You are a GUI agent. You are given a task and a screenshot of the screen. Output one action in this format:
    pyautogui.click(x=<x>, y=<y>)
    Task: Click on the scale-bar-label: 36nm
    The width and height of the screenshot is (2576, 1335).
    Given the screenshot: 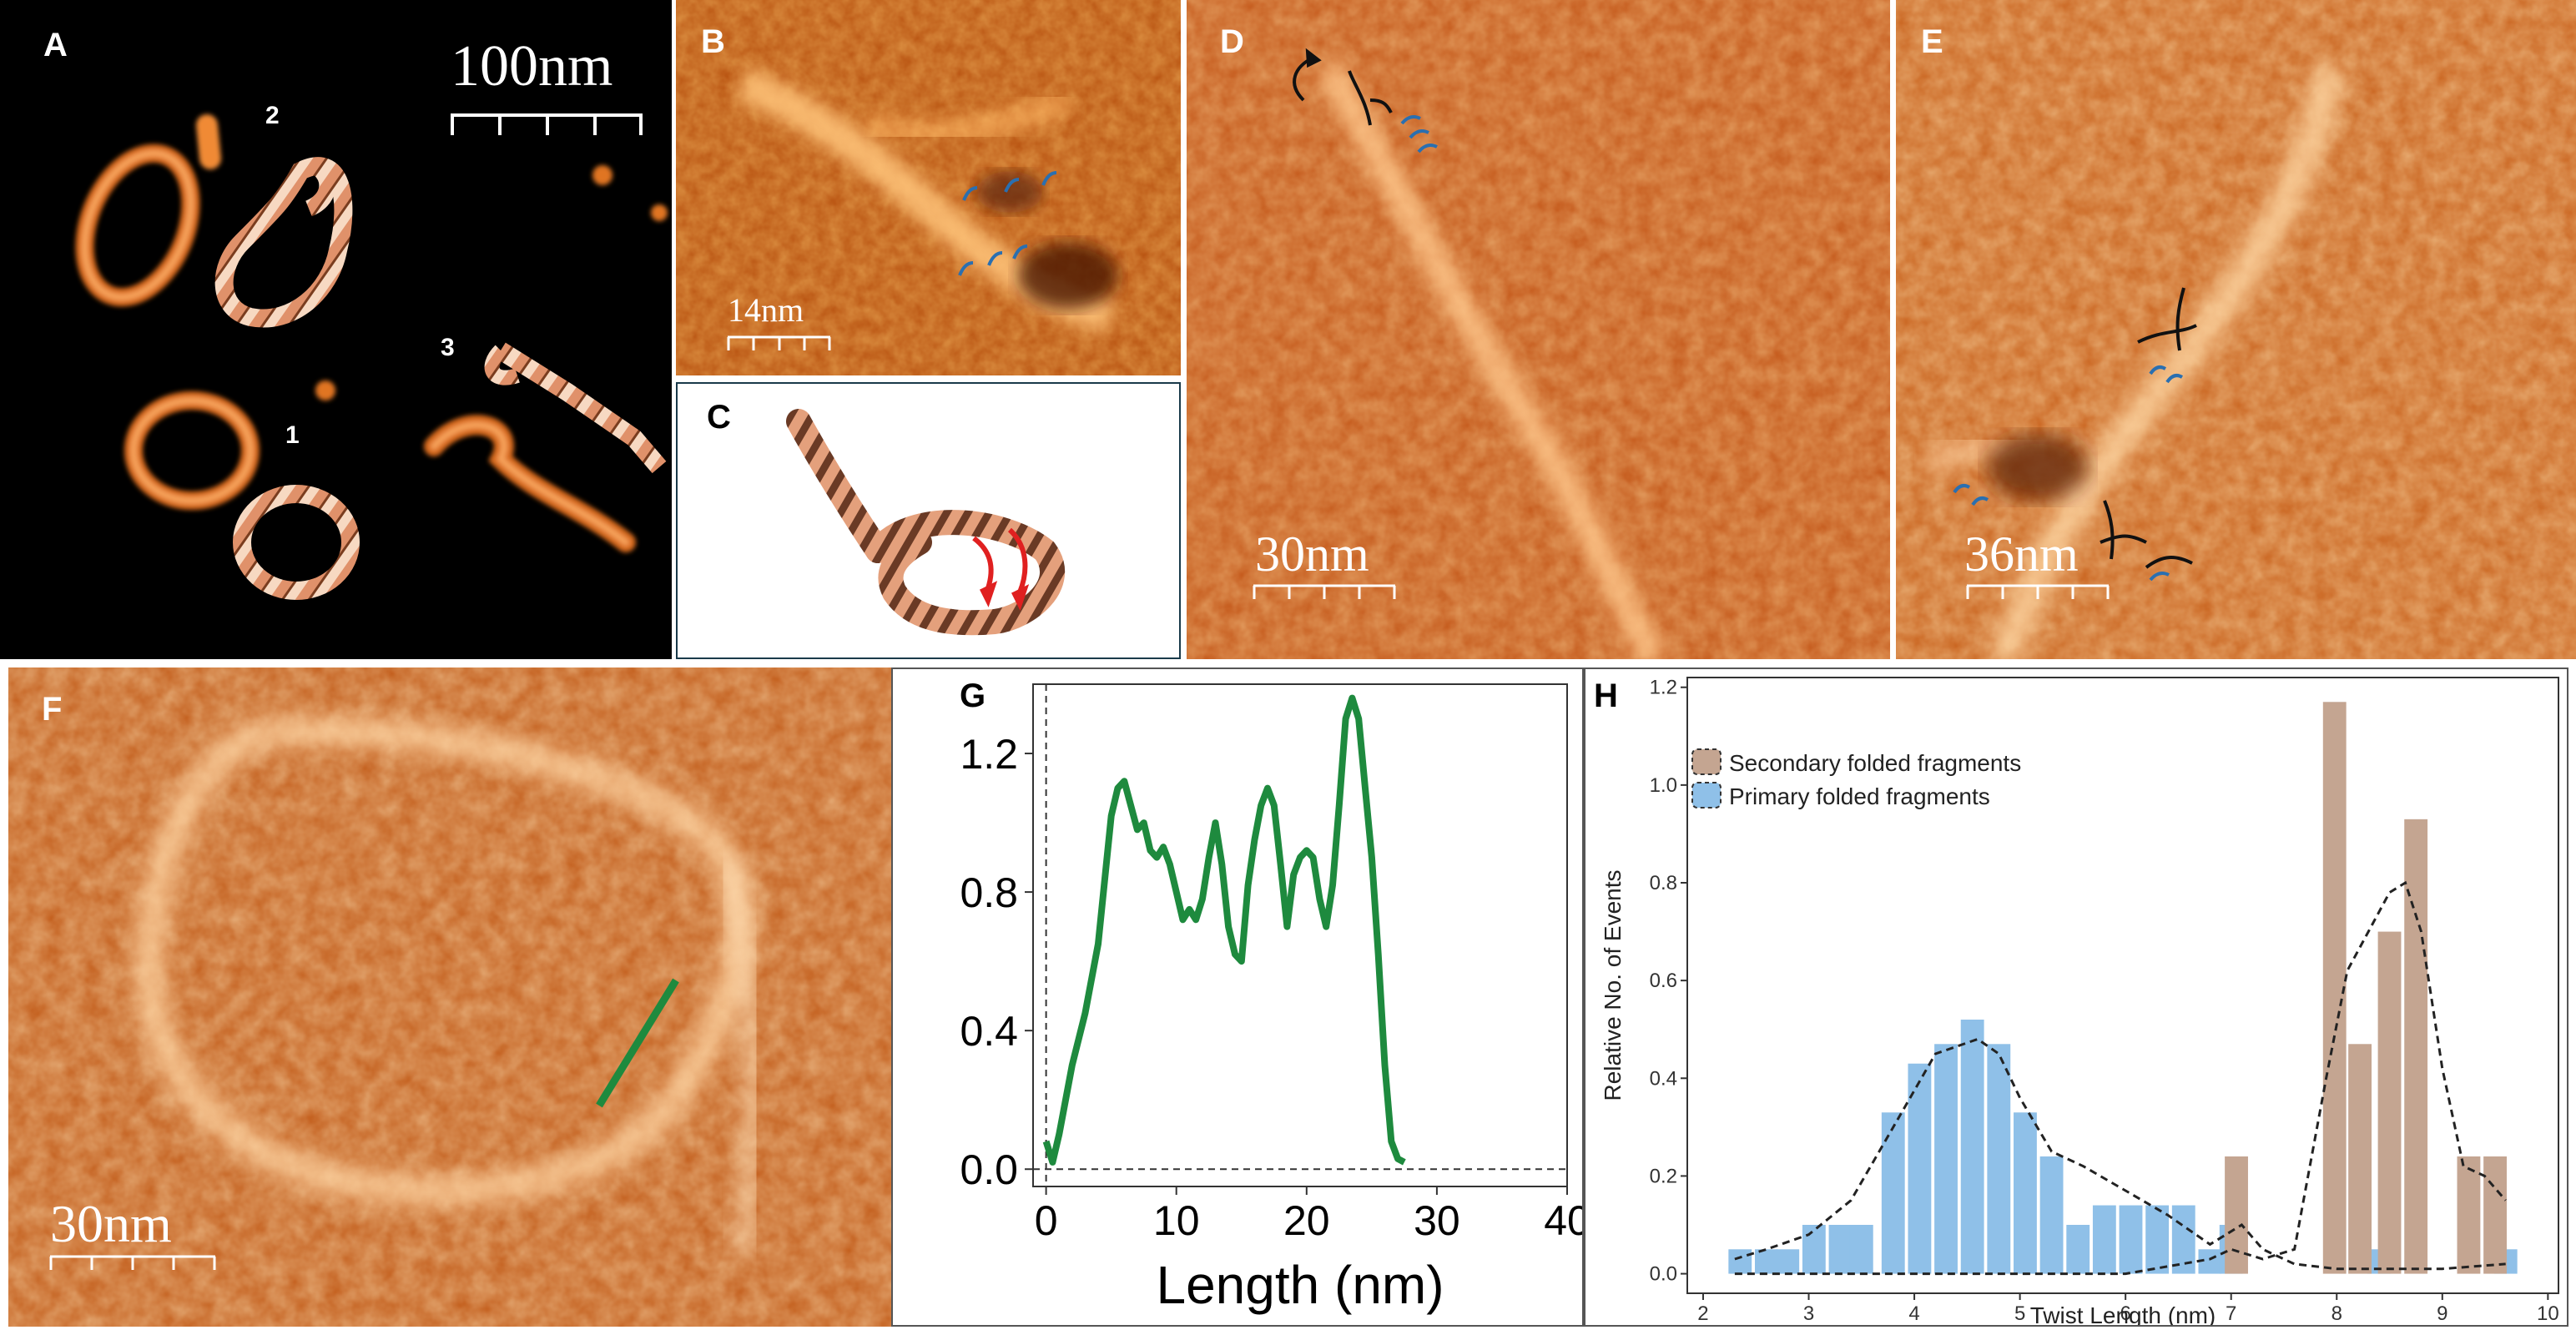 What is the action you would take?
    pyautogui.click(x=2021, y=554)
    